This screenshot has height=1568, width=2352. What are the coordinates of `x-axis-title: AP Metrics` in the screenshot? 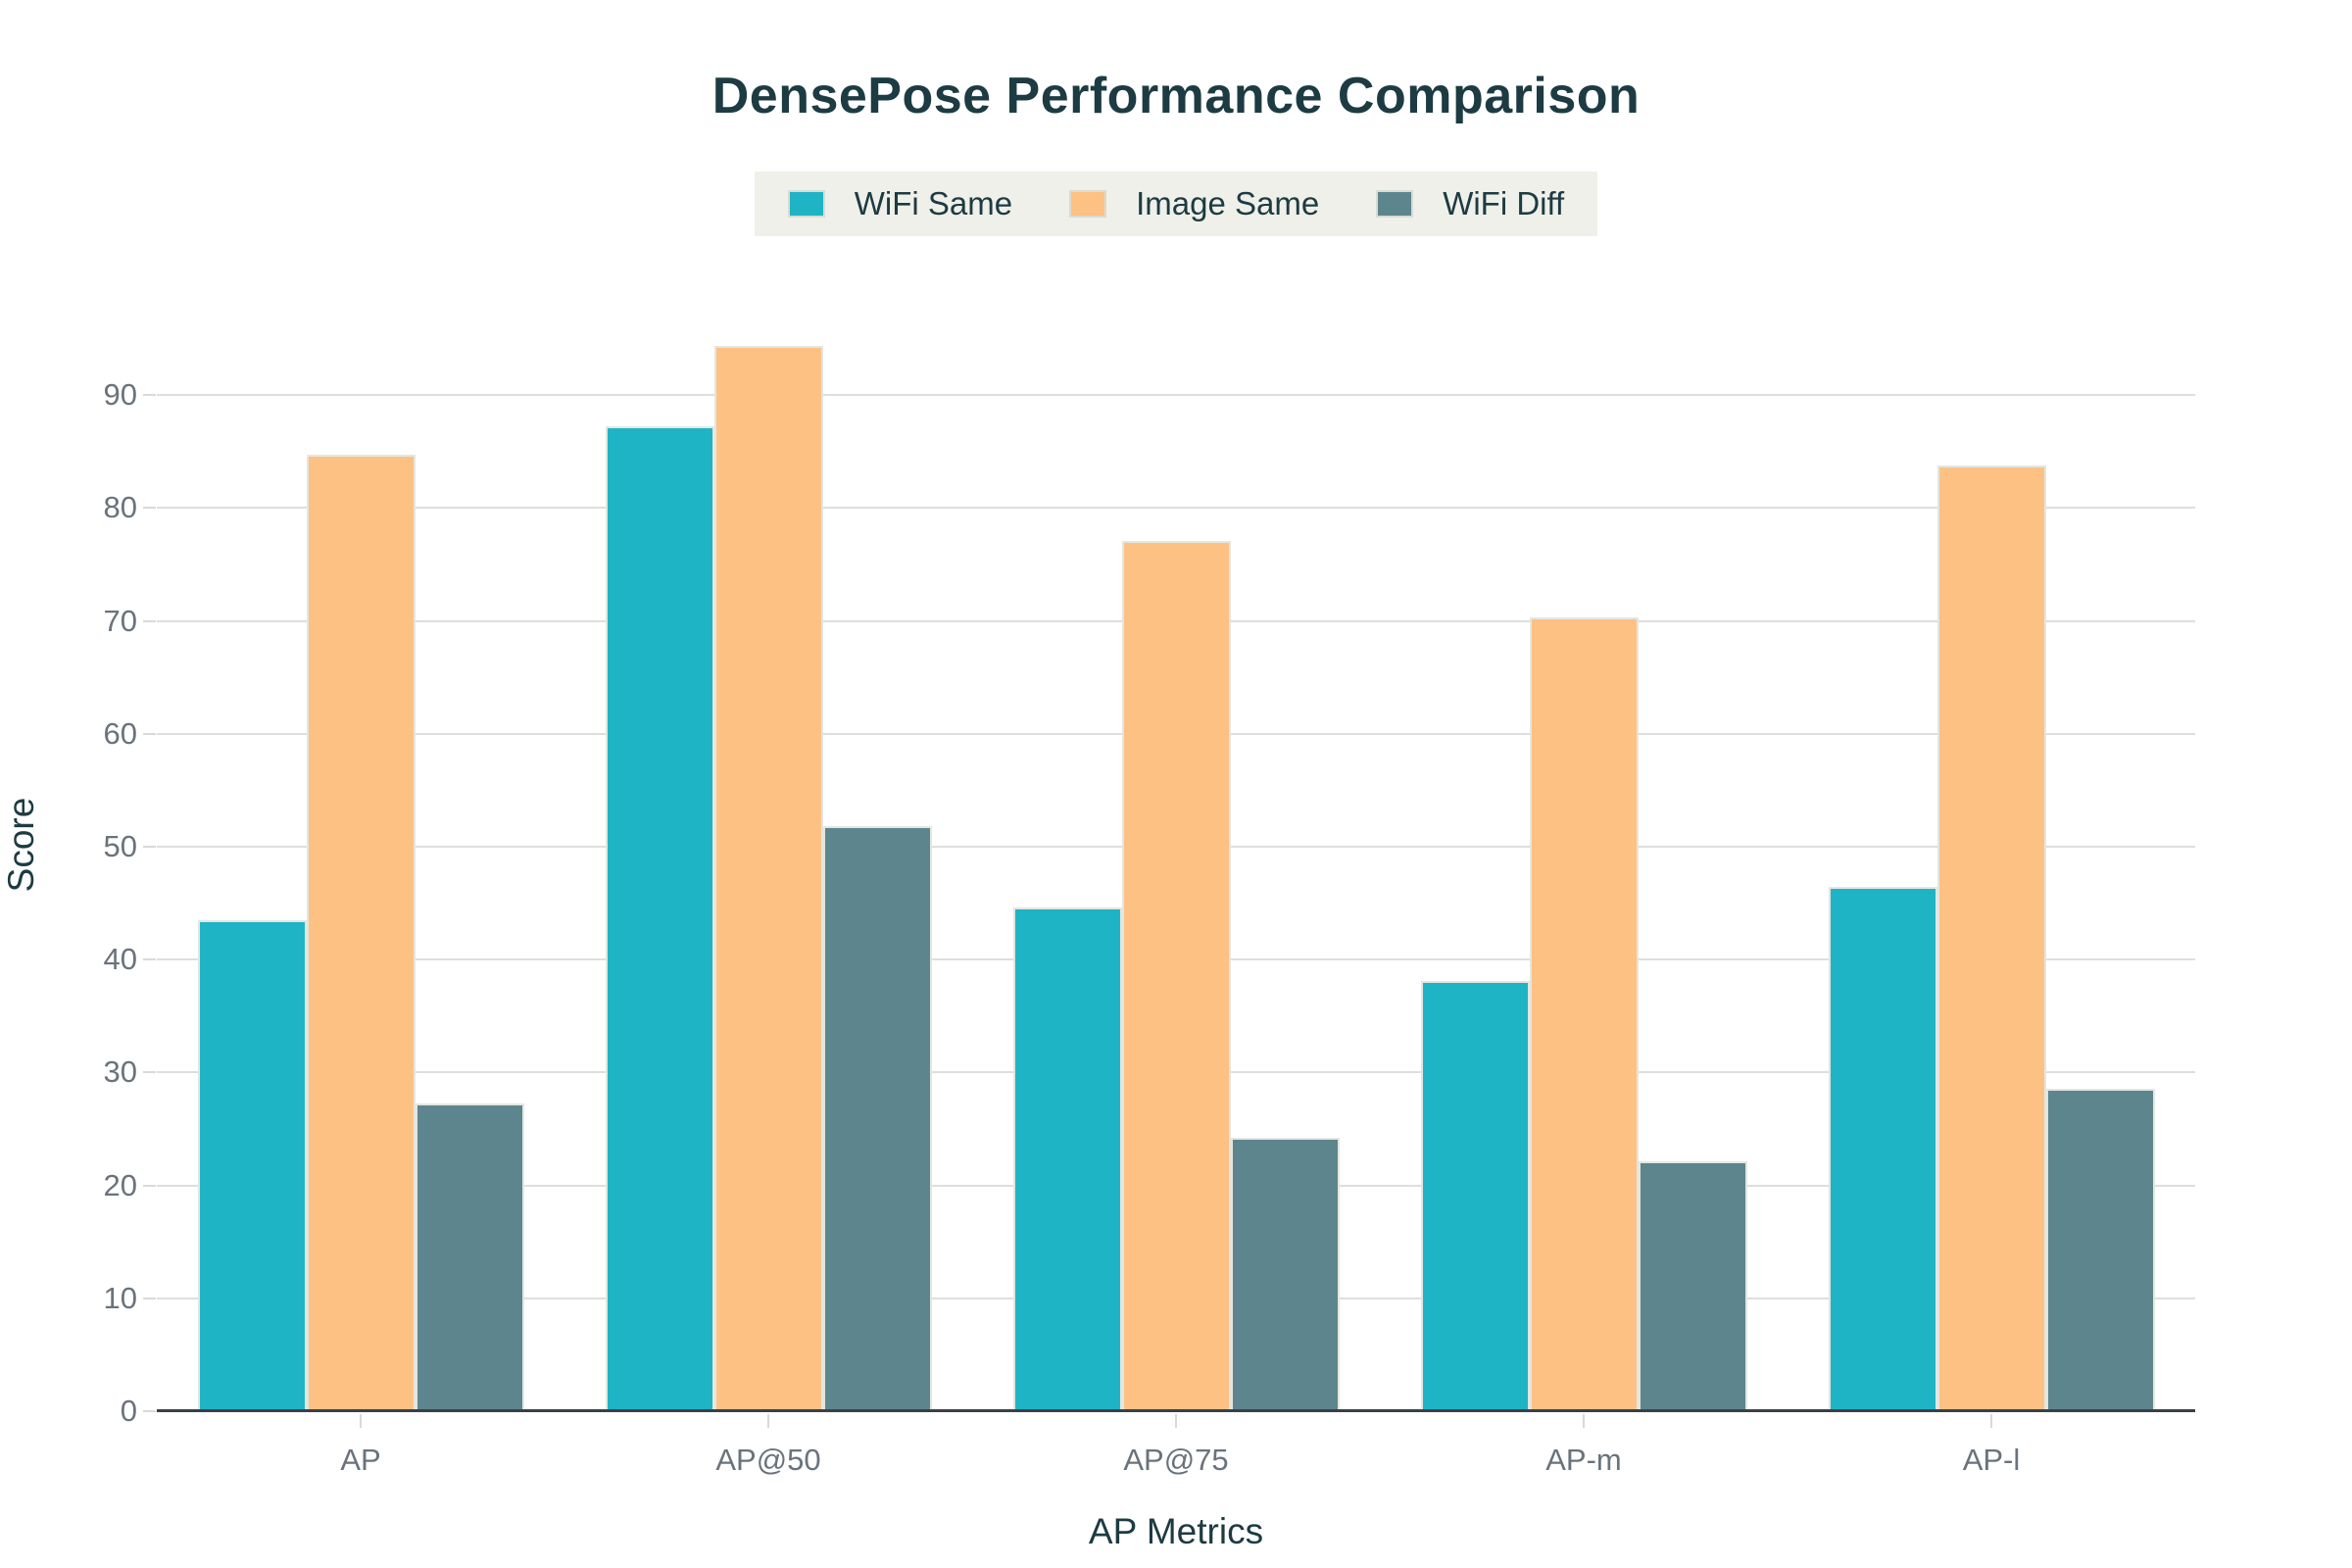 It's located at (1176, 1531).